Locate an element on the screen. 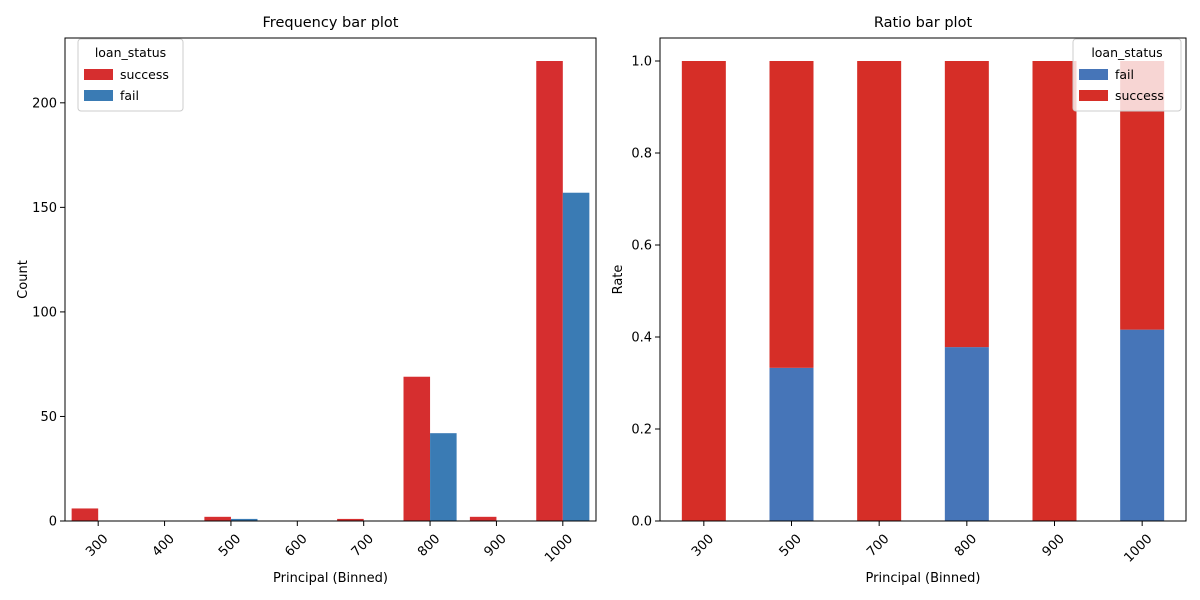 The image size is (1200, 600). y-tick-label: 1.0 is located at coordinates (641, 62).